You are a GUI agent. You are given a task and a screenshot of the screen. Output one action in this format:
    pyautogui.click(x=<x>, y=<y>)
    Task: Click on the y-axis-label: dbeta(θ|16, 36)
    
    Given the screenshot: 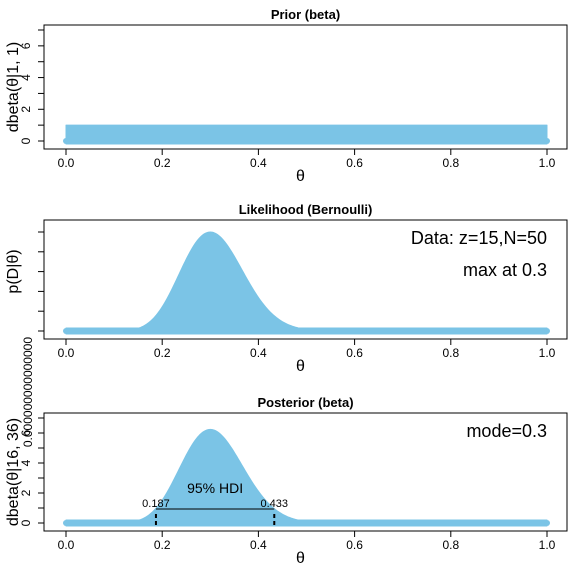 What is the action you would take?
    pyautogui.click(x=13, y=472)
    